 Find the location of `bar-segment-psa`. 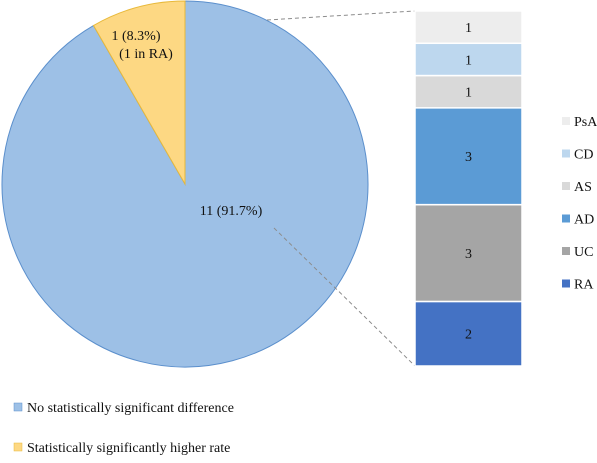

bar-segment-psa is located at coordinates (468, 27).